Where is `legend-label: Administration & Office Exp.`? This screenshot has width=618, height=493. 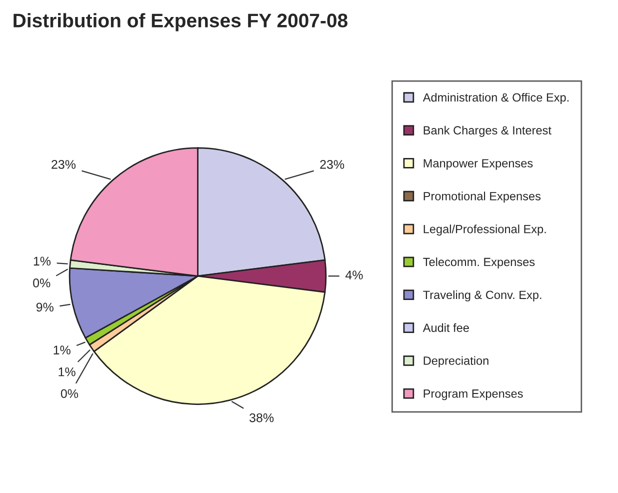 legend-label: Administration & Office Exp. is located at coordinates (495, 98).